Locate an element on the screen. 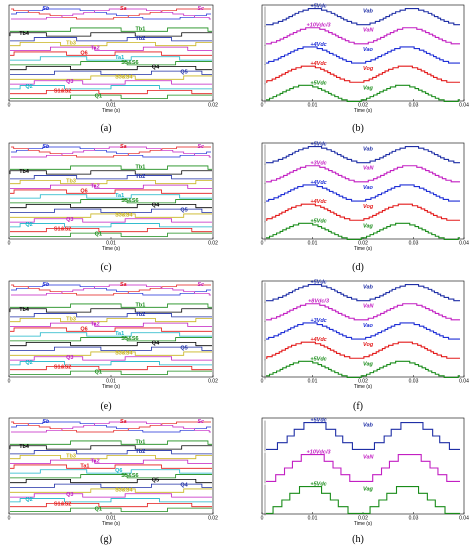 This screenshot has width=471, height=550. gate-signal-label: Q3 is located at coordinates (69, 220).